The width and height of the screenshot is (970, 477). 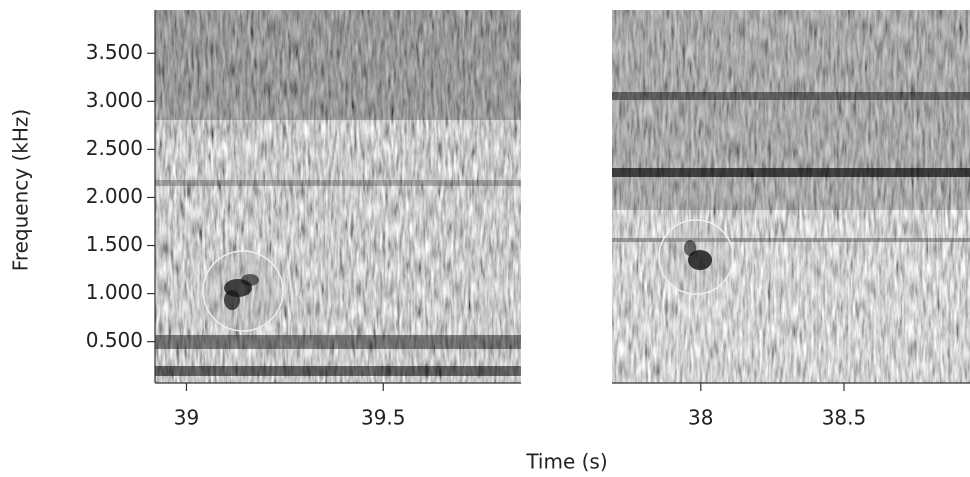 What do you see at coordinates (114, 244) in the screenshot?
I see `y-tick-label: 1.500` at bounding box center [114, 244].